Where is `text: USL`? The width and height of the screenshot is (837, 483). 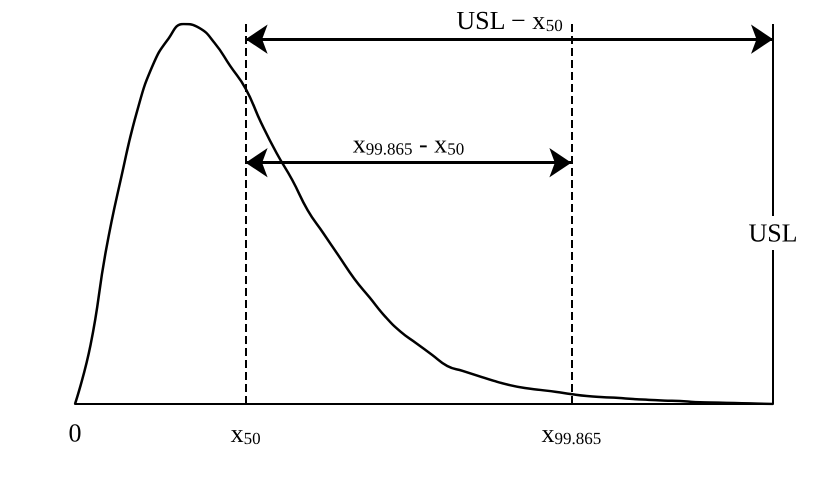 text: USL is located at coordinates (773, 233).